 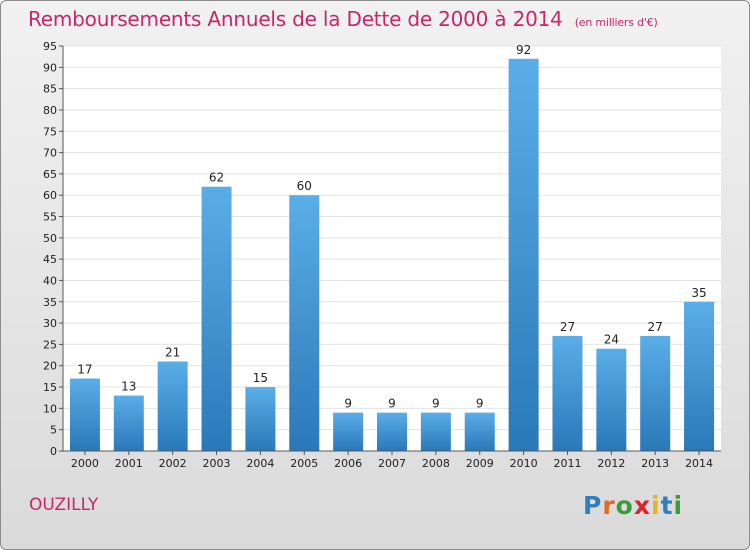 I want to click on y-tick-label: 35, so click(x=50, y=302).